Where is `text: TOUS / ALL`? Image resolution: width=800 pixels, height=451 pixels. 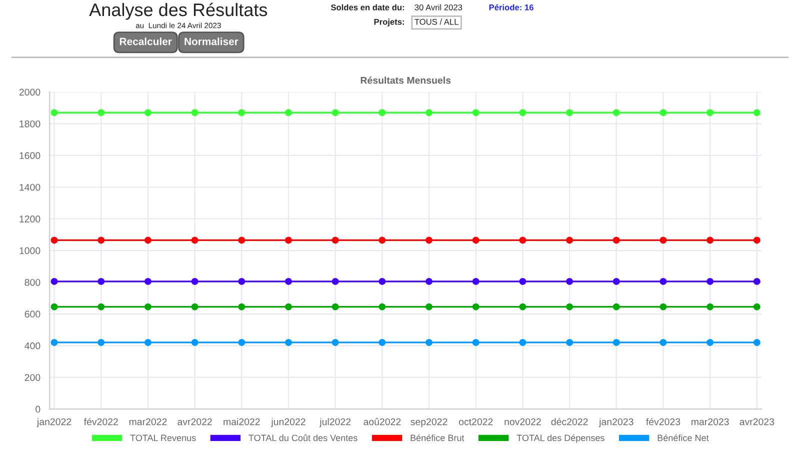
text: TOUS / ALL is located at coordinates (436, 21).